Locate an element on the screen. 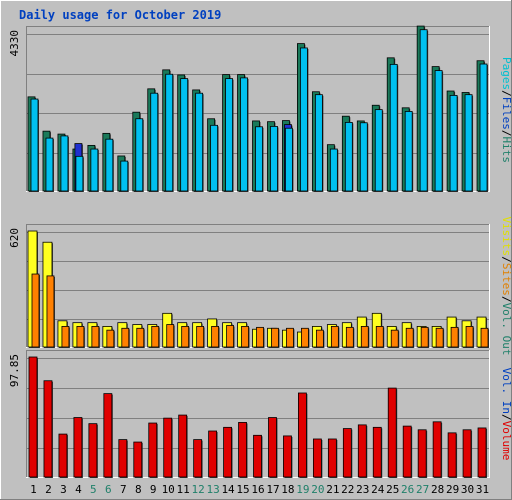 The height and width of the screenshot is (500, 512). x-tick-label: 22 is located at coordinates (347, 489).